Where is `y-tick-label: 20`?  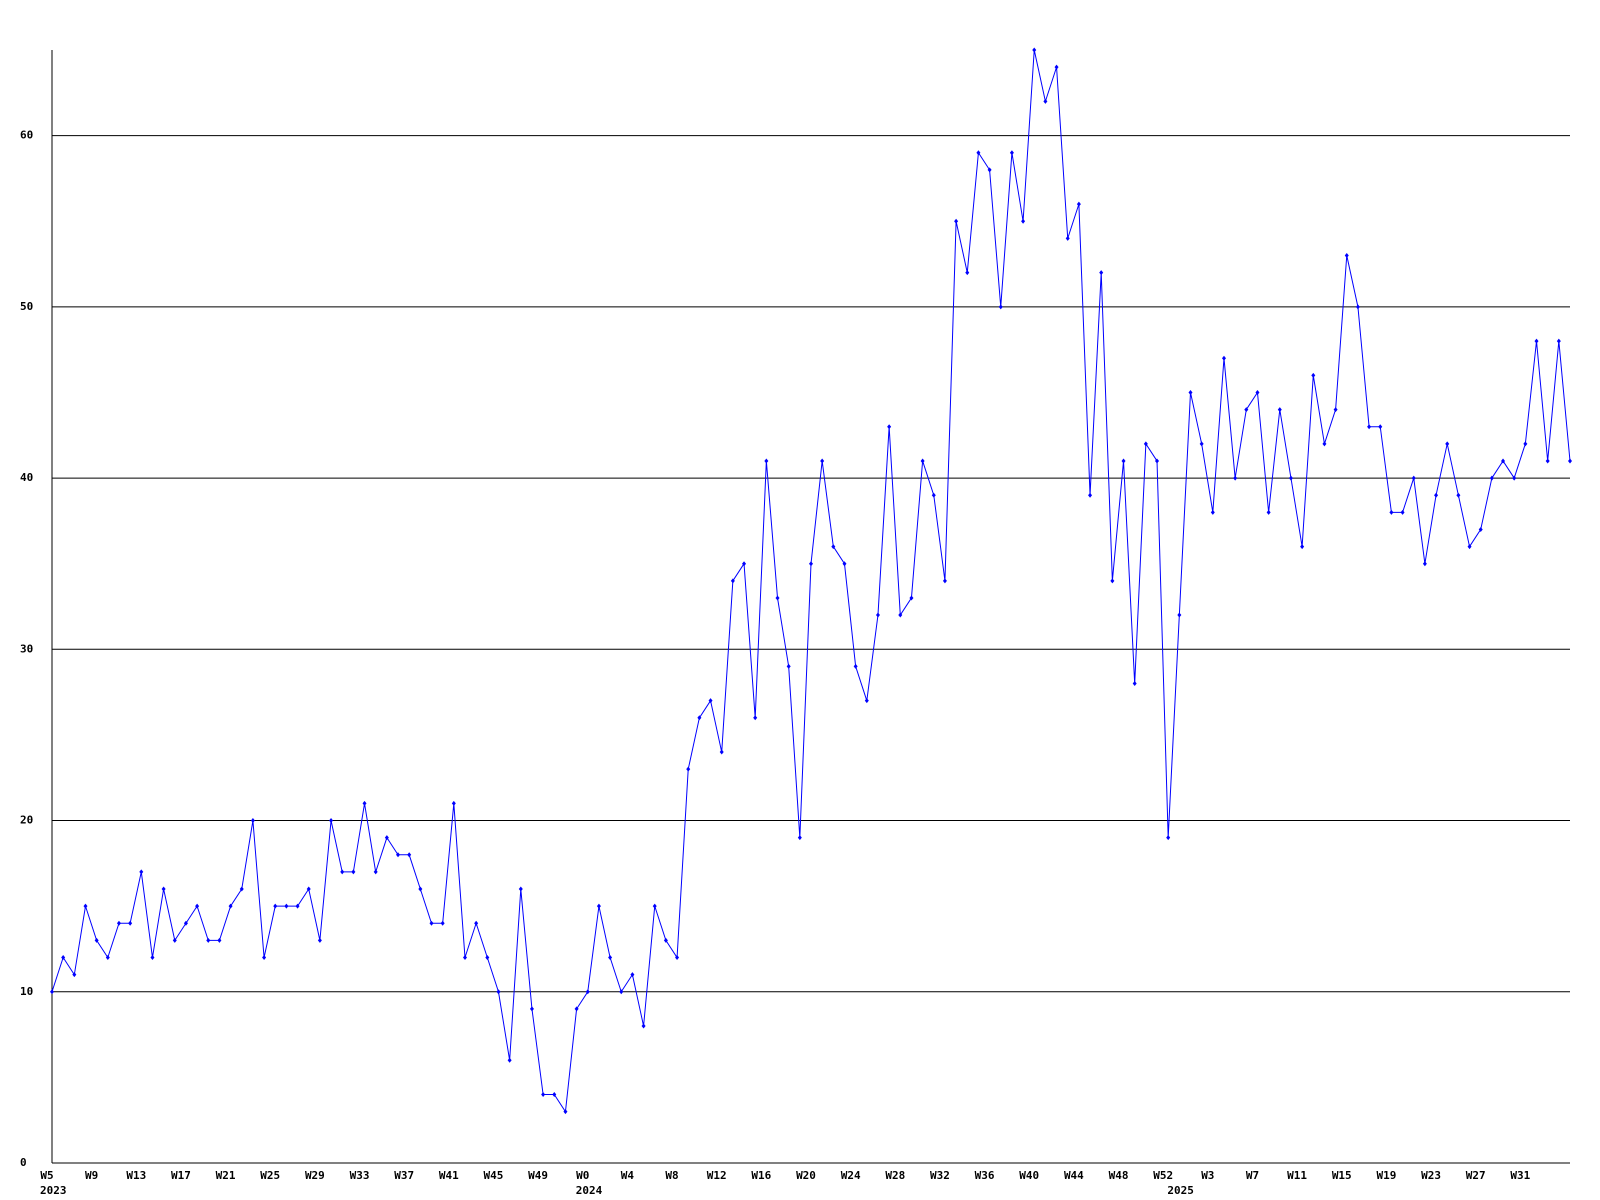 y-tick-label: 20 is located at coordinates (26, 820).